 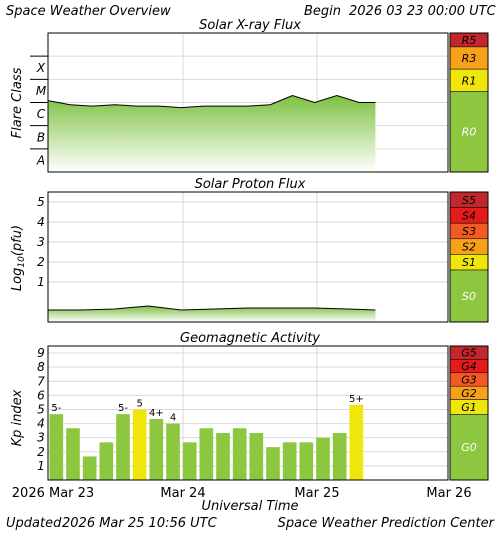 I want to click on begin-label: Begin, so click(x=322, y=11).